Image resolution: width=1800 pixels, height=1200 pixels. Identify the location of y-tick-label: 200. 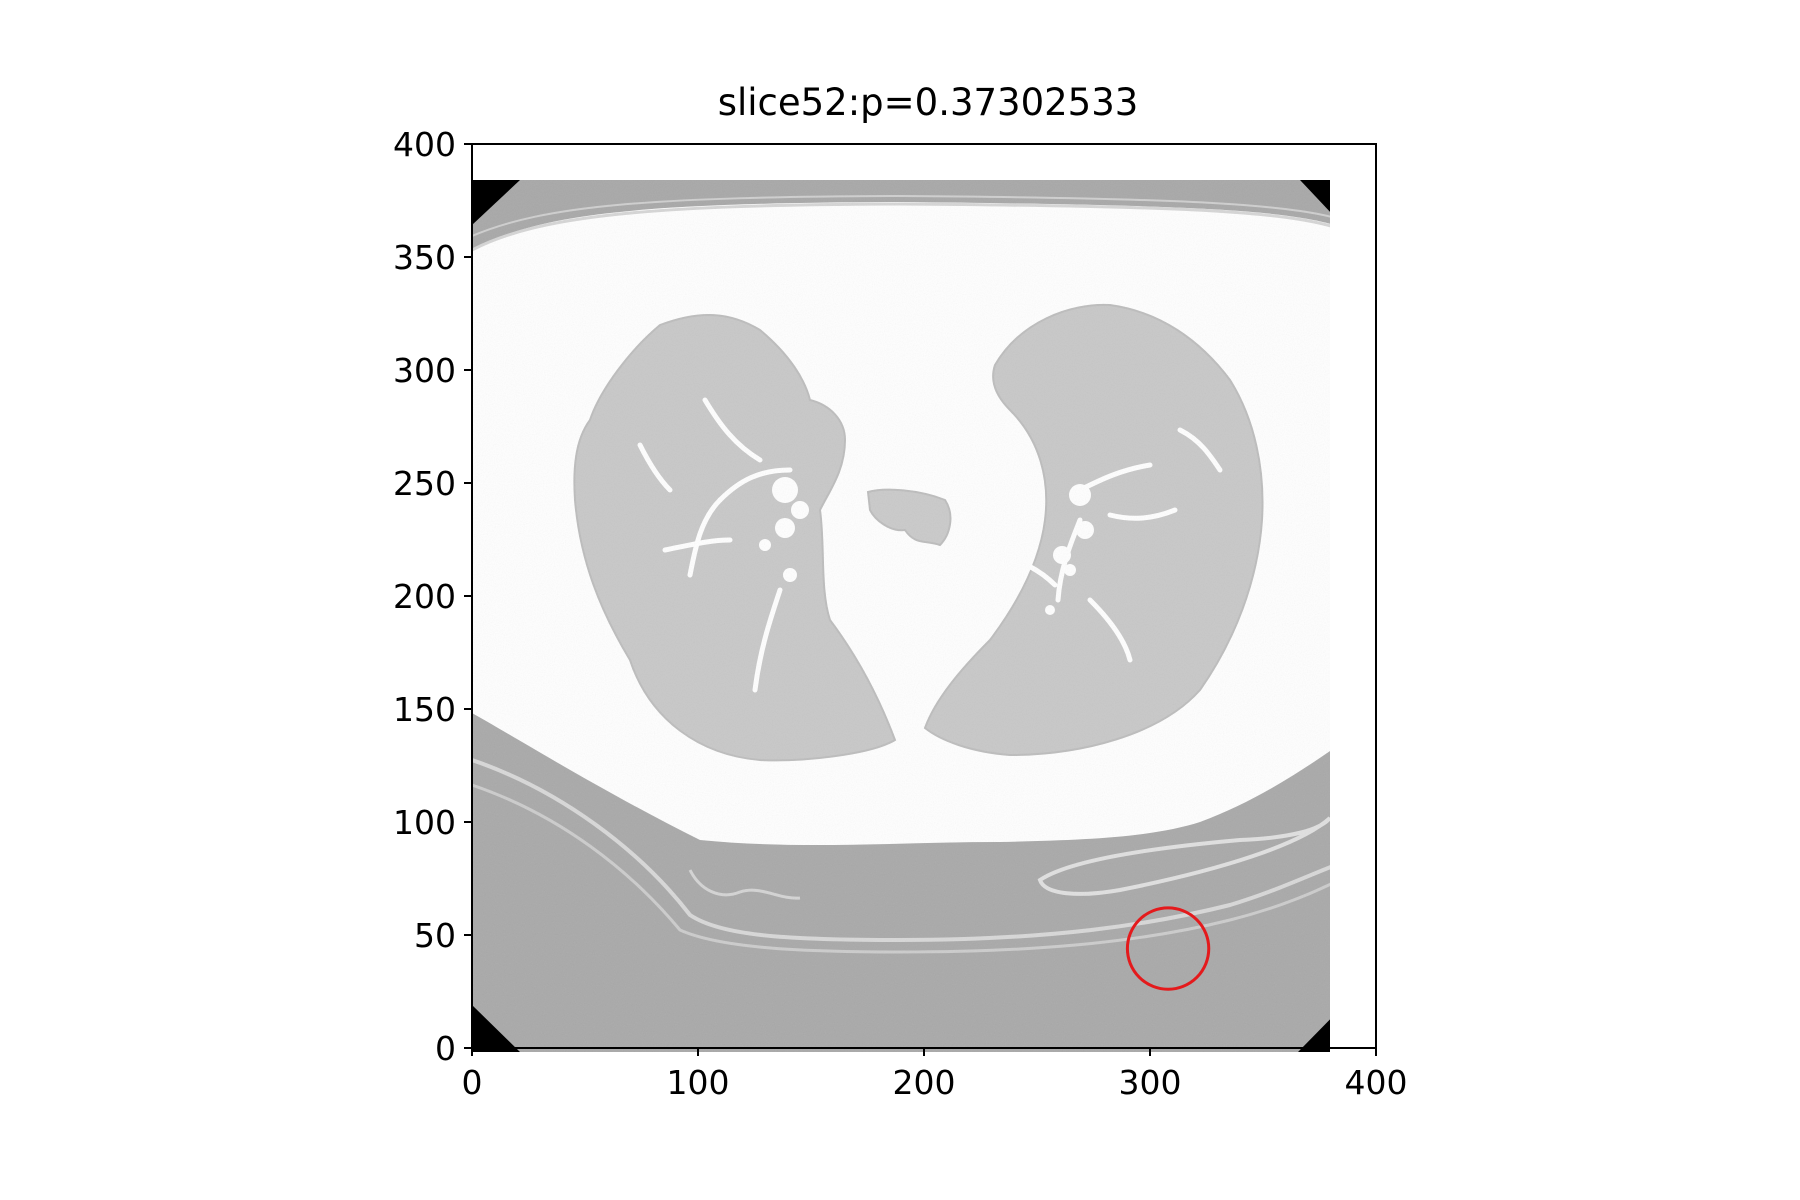
(424, 596).